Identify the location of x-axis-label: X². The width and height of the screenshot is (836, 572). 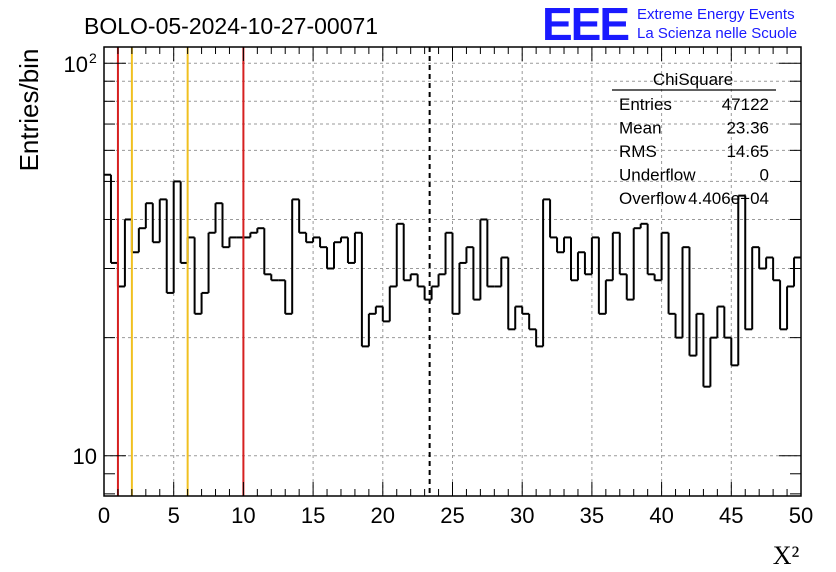
(786, 555).